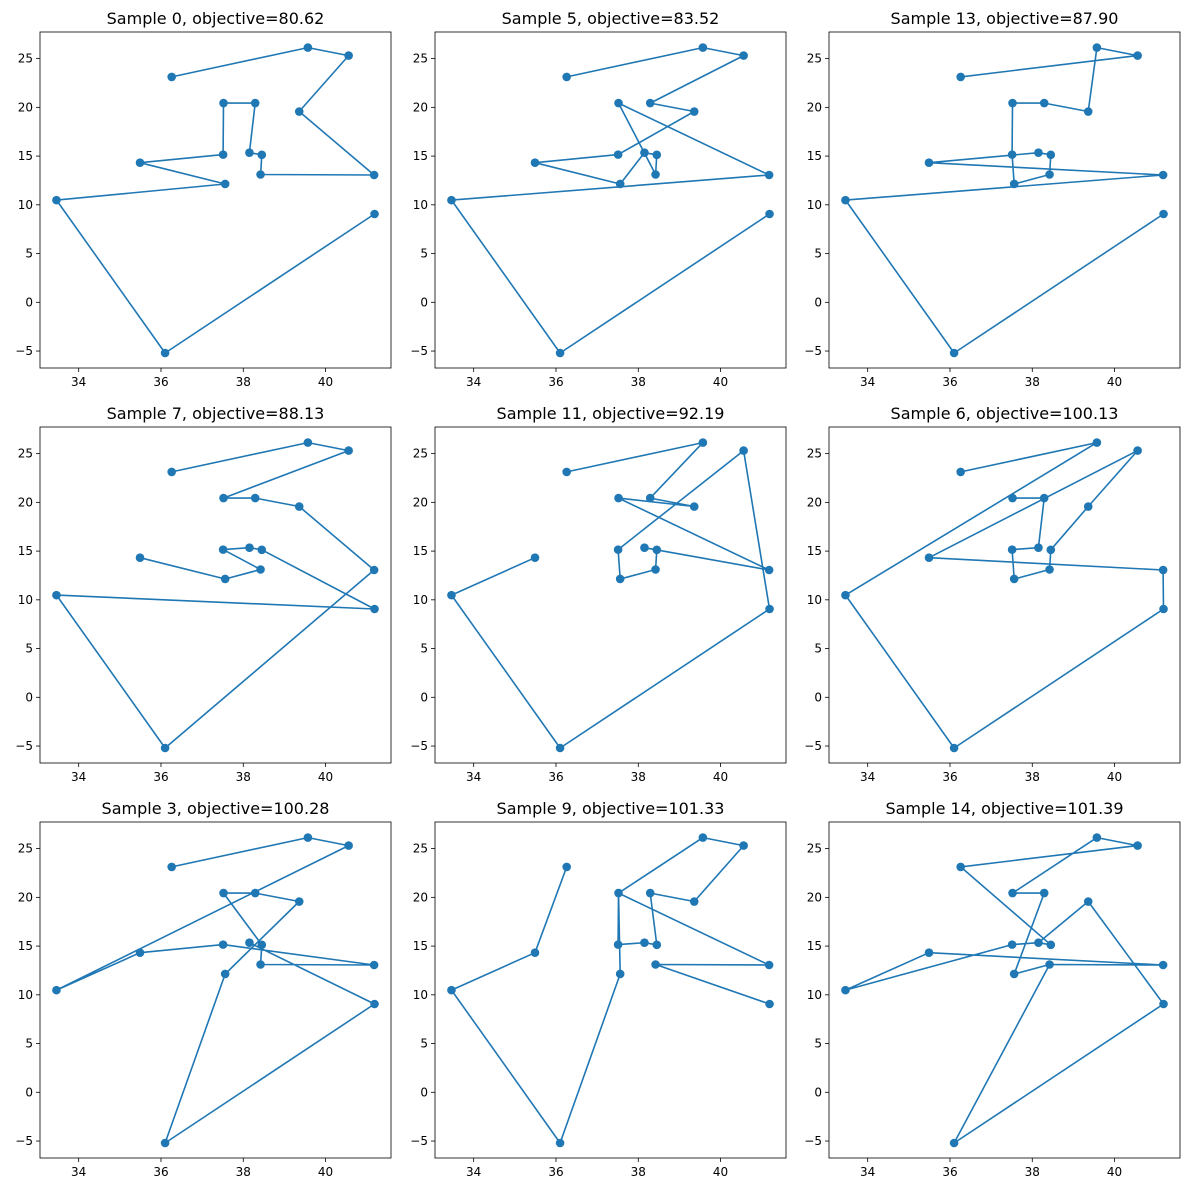 The width and height of the screenshot is (1189, 1190). What do you see at coordinates (1004, 808) in the screenshot?
I see `chart-title: Sample 14, objective=101.39` at bounding box center [1004, 808].